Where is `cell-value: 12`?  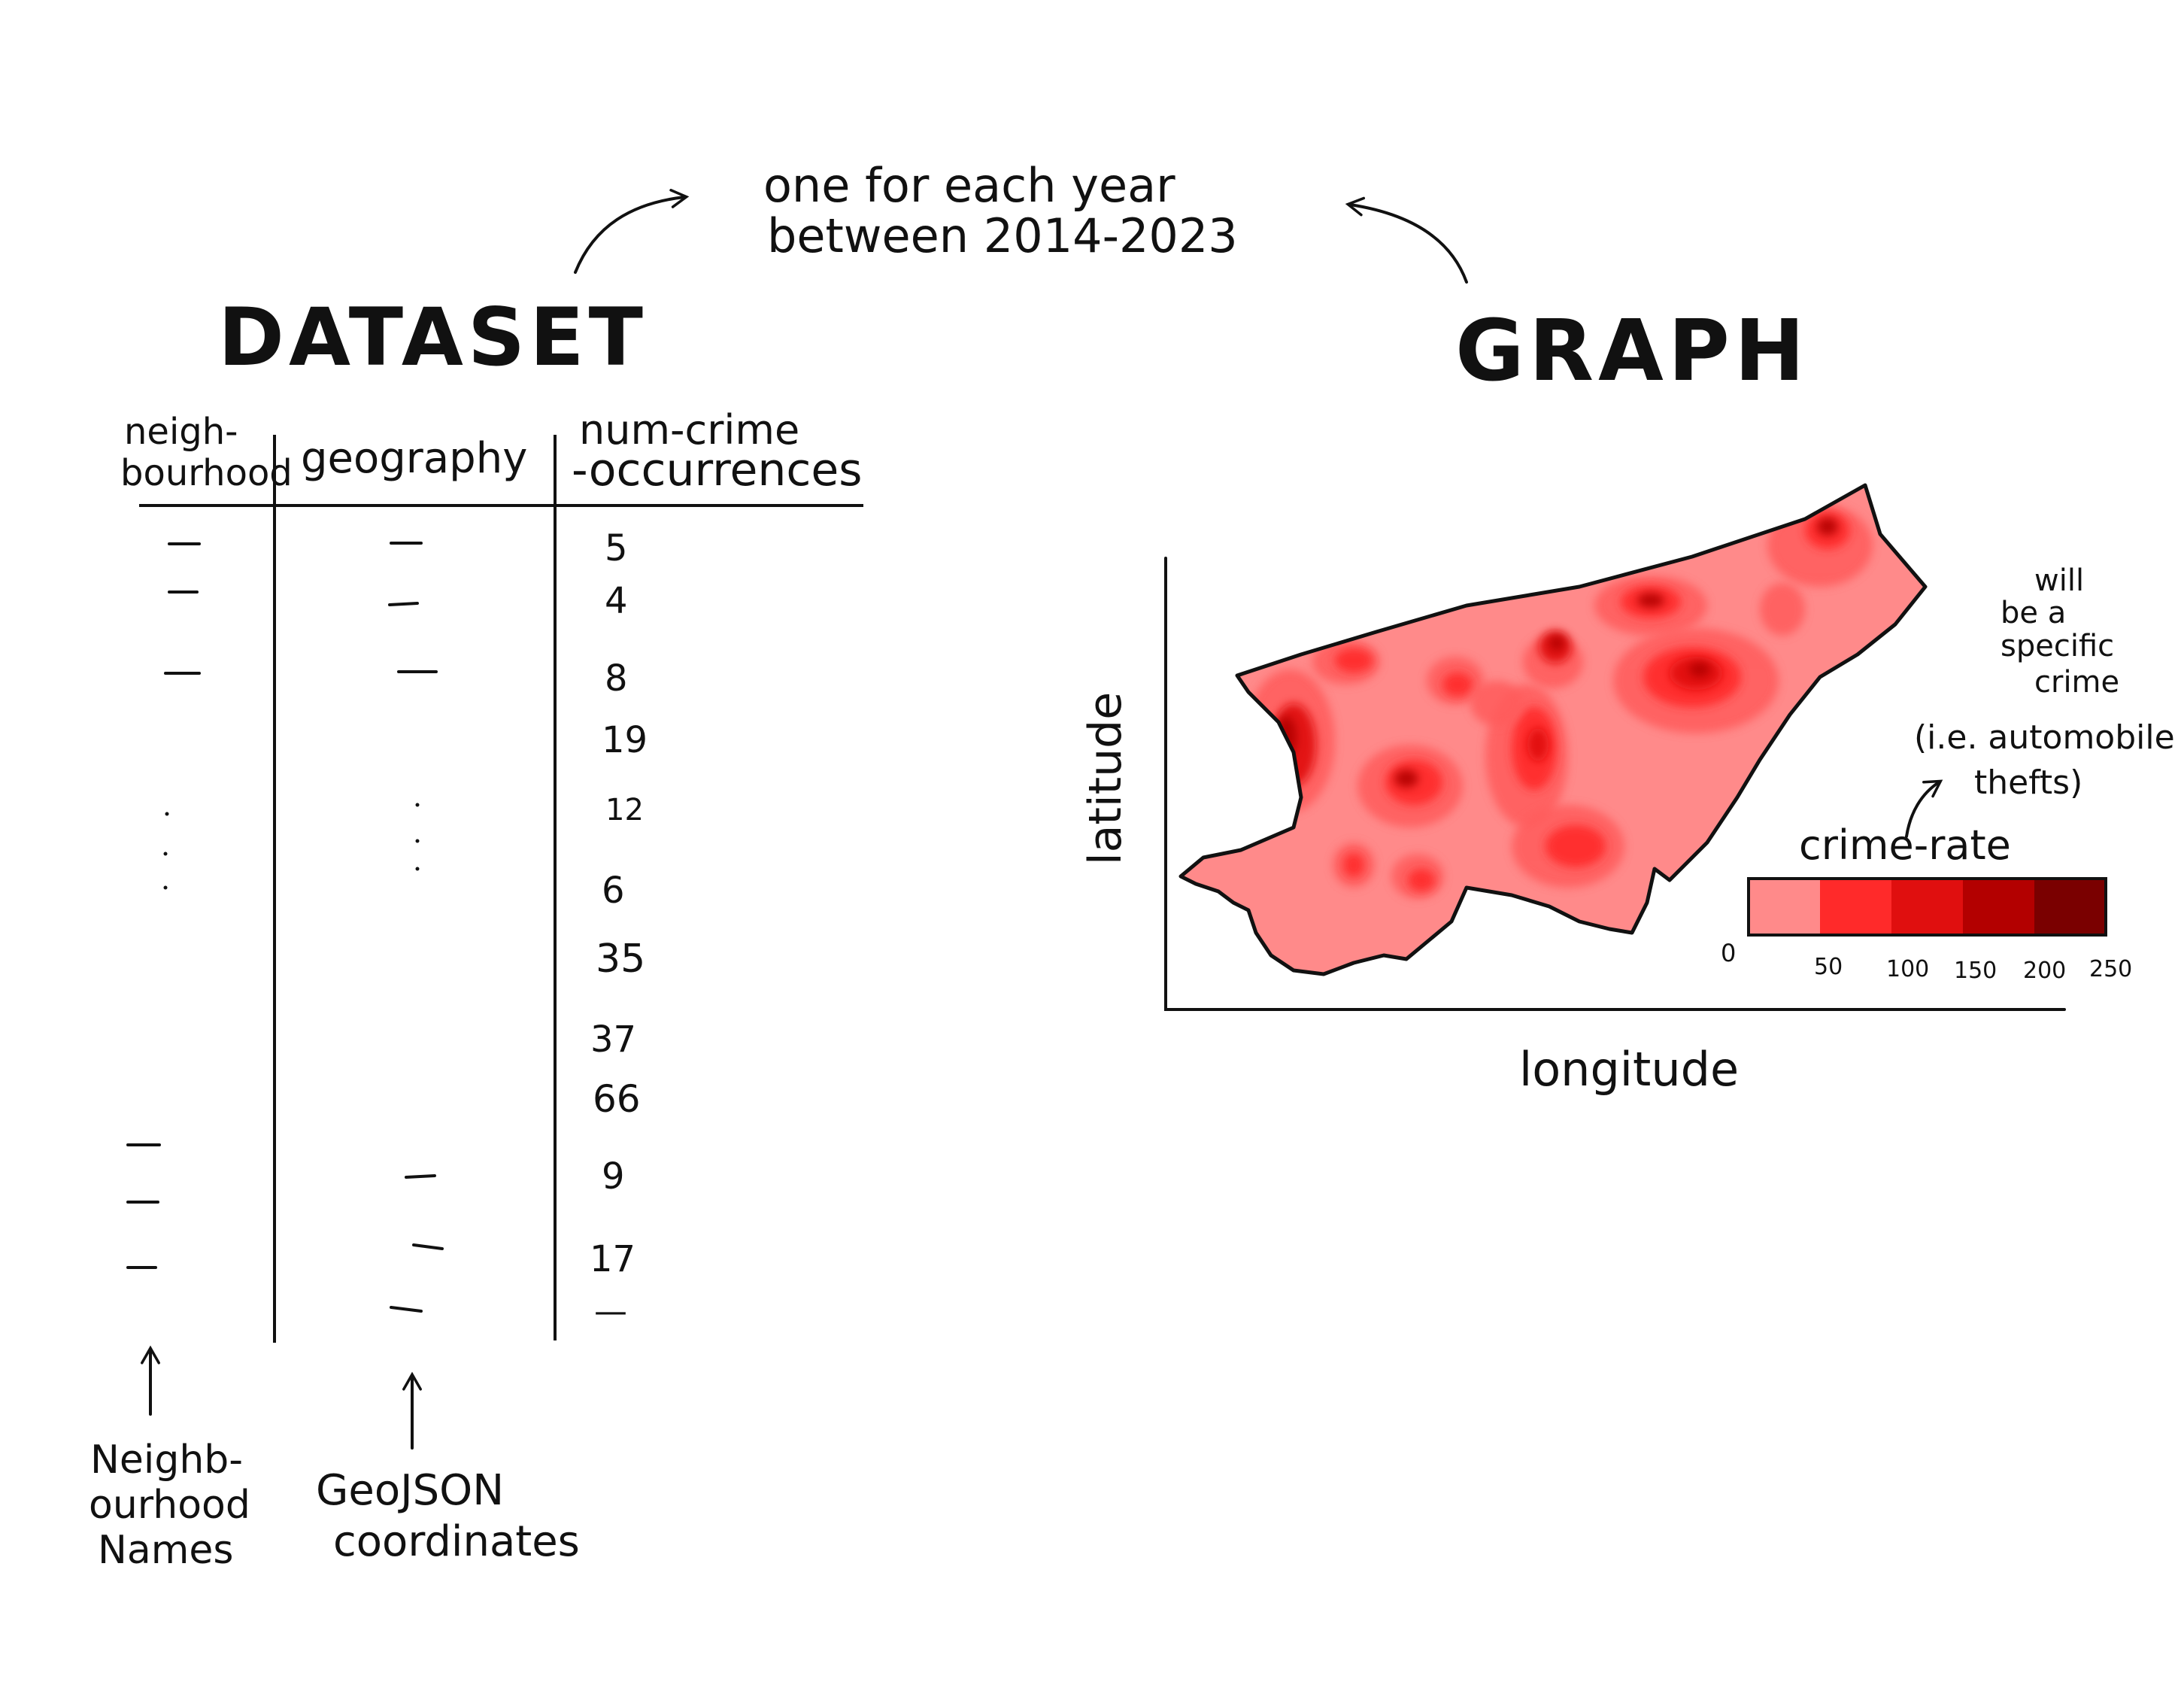
cell-value: 12 is located at coordinates (624, 810).